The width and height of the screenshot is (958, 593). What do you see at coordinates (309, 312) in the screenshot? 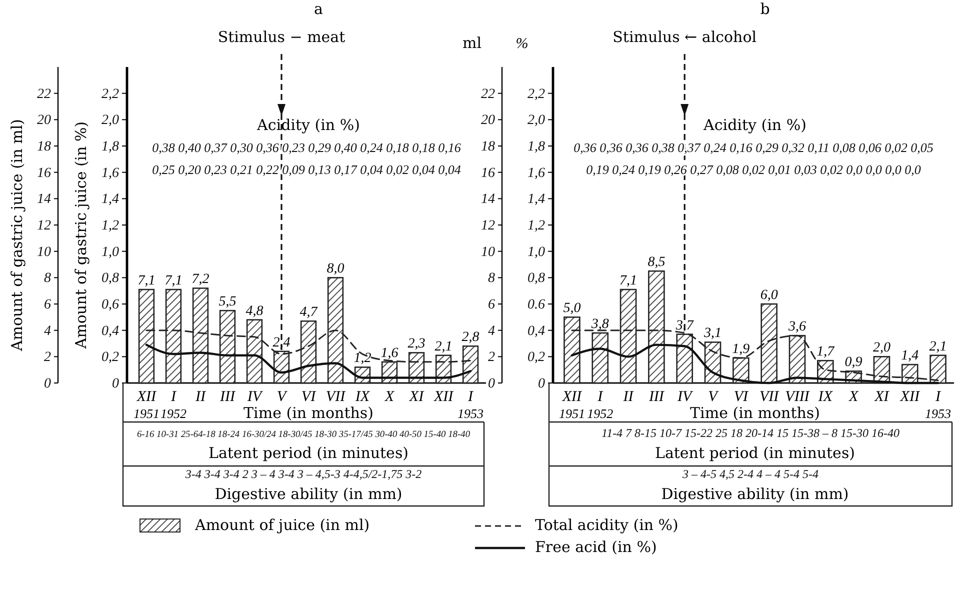
I see `data-label: 4,7` at bounding box center [309, 312].